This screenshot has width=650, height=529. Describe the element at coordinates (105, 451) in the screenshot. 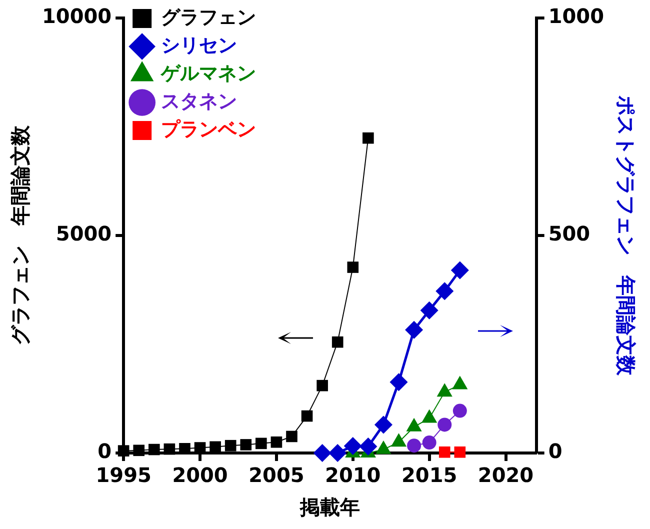

I see `y-tick-label: 0` at that location.